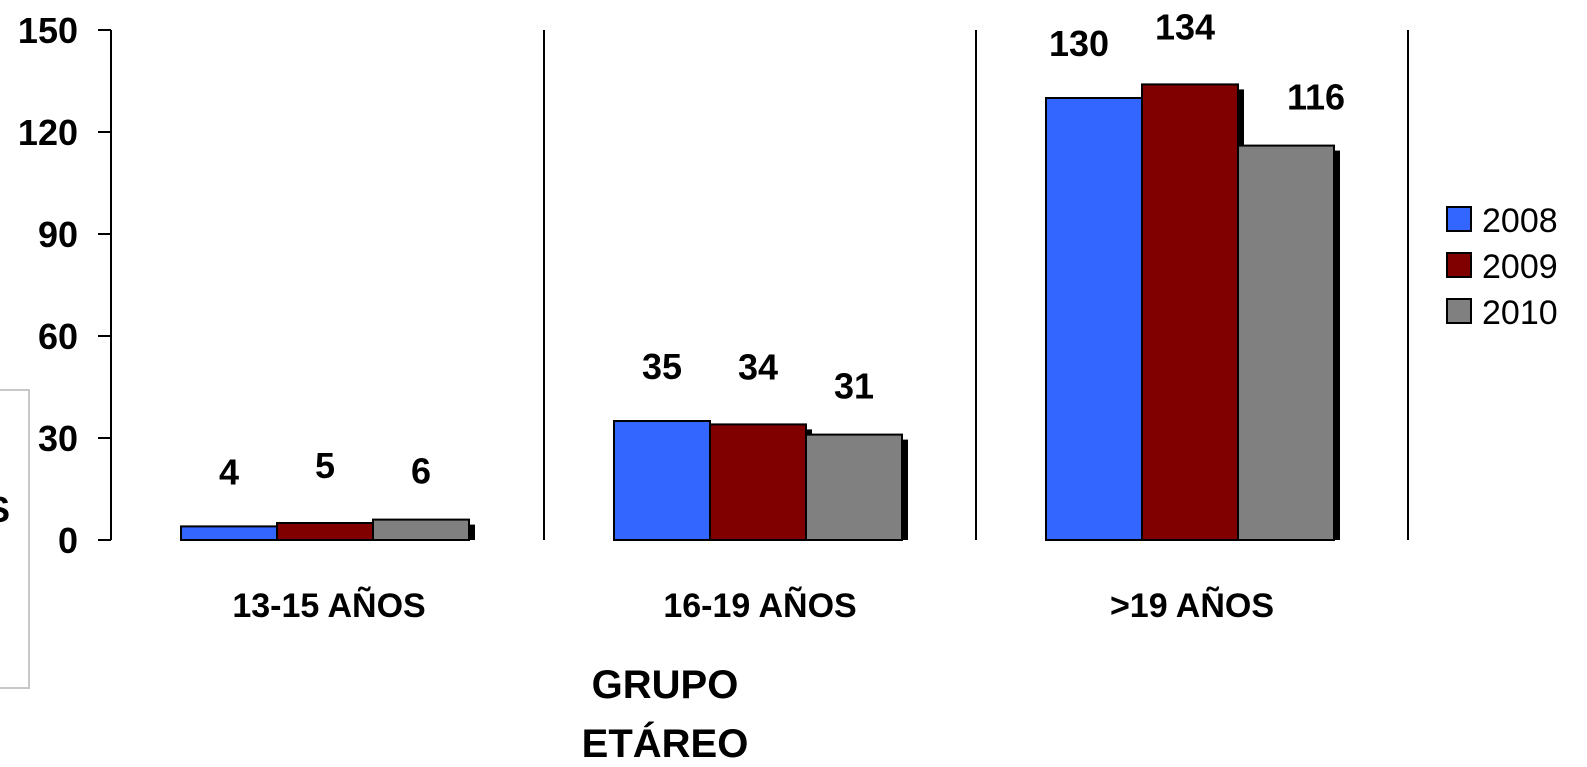  What do you see at coordinates (58, 336) in the screenshot?
I see `y-tick-label: 60` at bounding box center [58, 336].